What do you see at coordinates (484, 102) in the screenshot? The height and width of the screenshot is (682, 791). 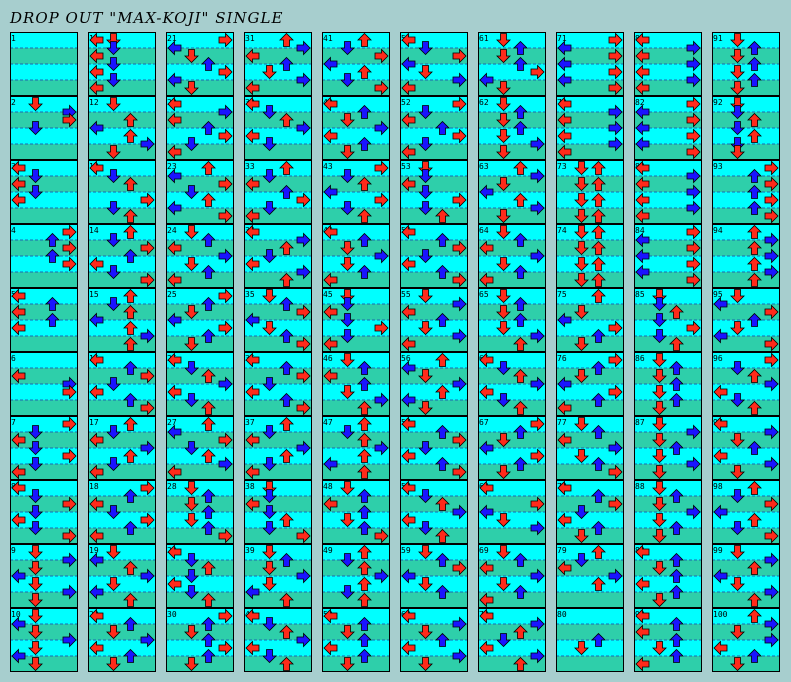 I see `measure-number: 62` at bounding box center [484, 102].